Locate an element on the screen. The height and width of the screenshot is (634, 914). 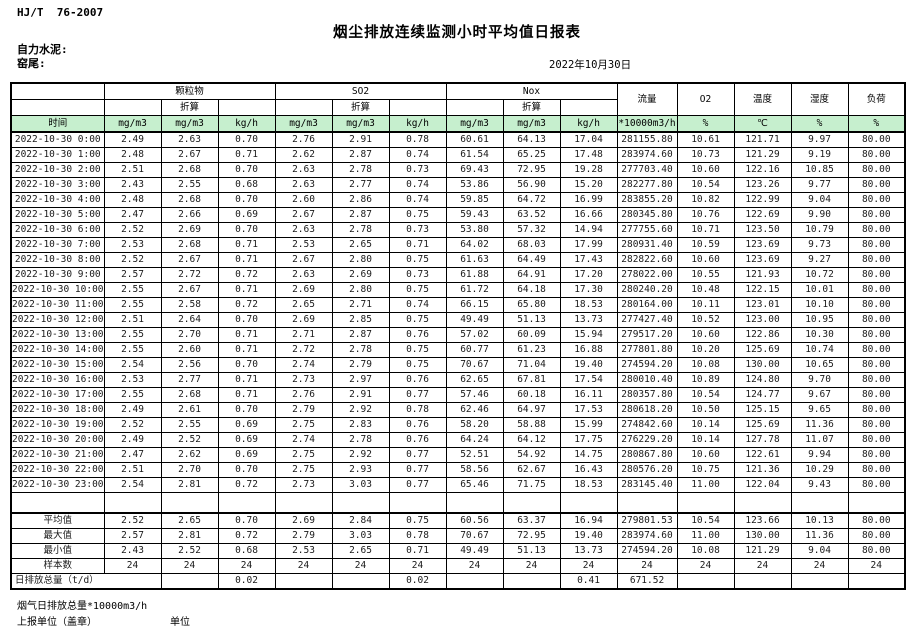
value-cell: 2.68 is located at coordinates (189, 395).